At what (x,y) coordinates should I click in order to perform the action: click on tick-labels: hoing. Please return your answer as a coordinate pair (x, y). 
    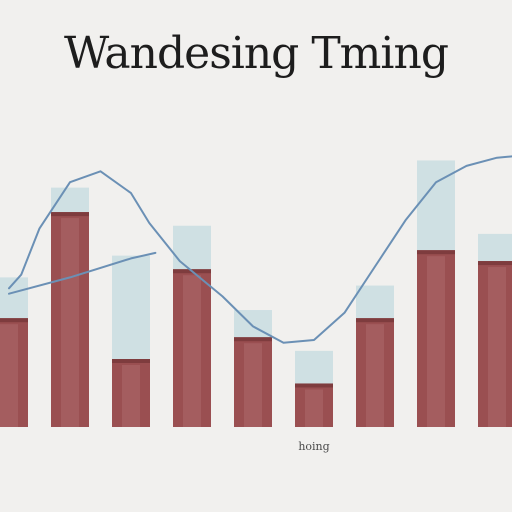
    Looking at the image, I should click on (313, 446).